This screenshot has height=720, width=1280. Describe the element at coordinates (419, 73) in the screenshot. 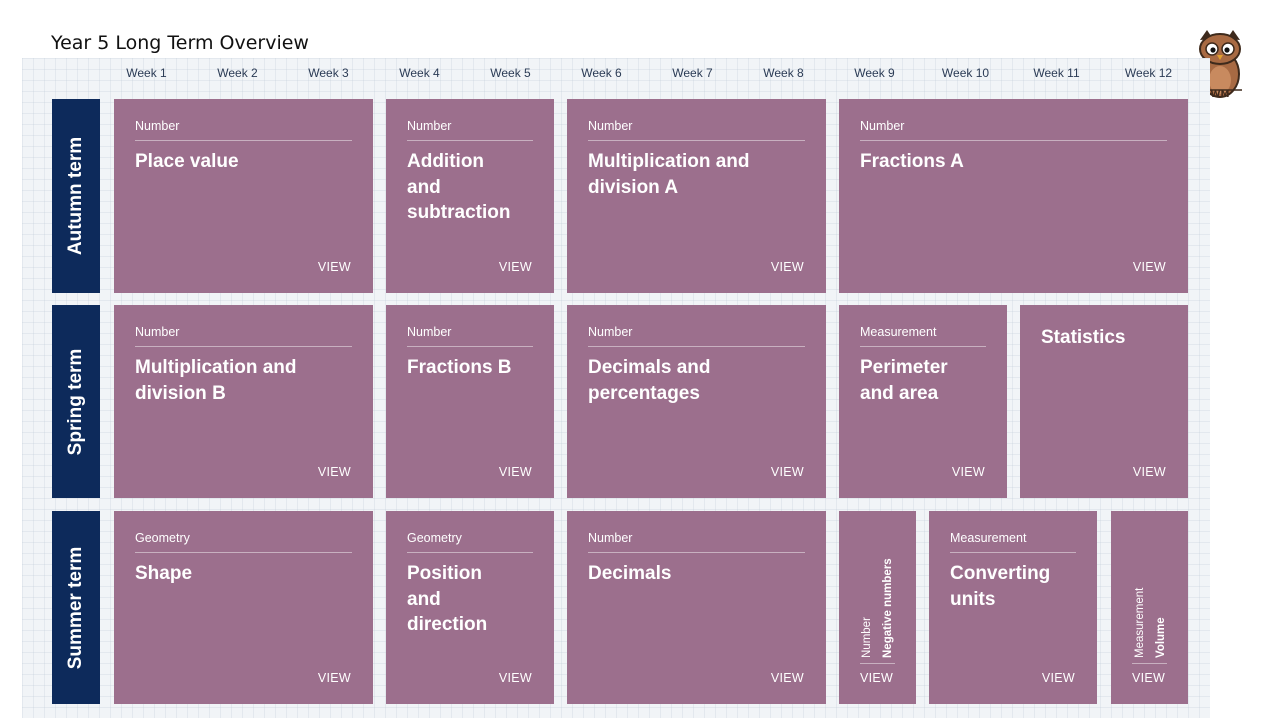

I see `week-4-header: Week 4` at that location.